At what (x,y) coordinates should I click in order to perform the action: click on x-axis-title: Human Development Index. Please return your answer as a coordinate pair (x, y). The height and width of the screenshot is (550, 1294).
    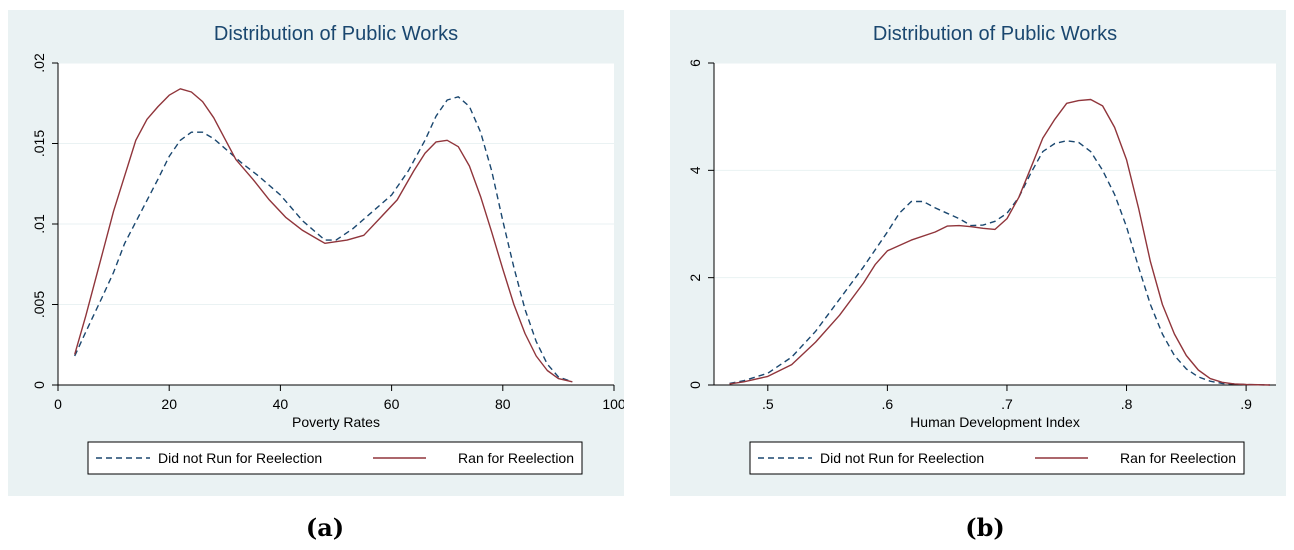
    Looking at the image, I should click on (995, 422).